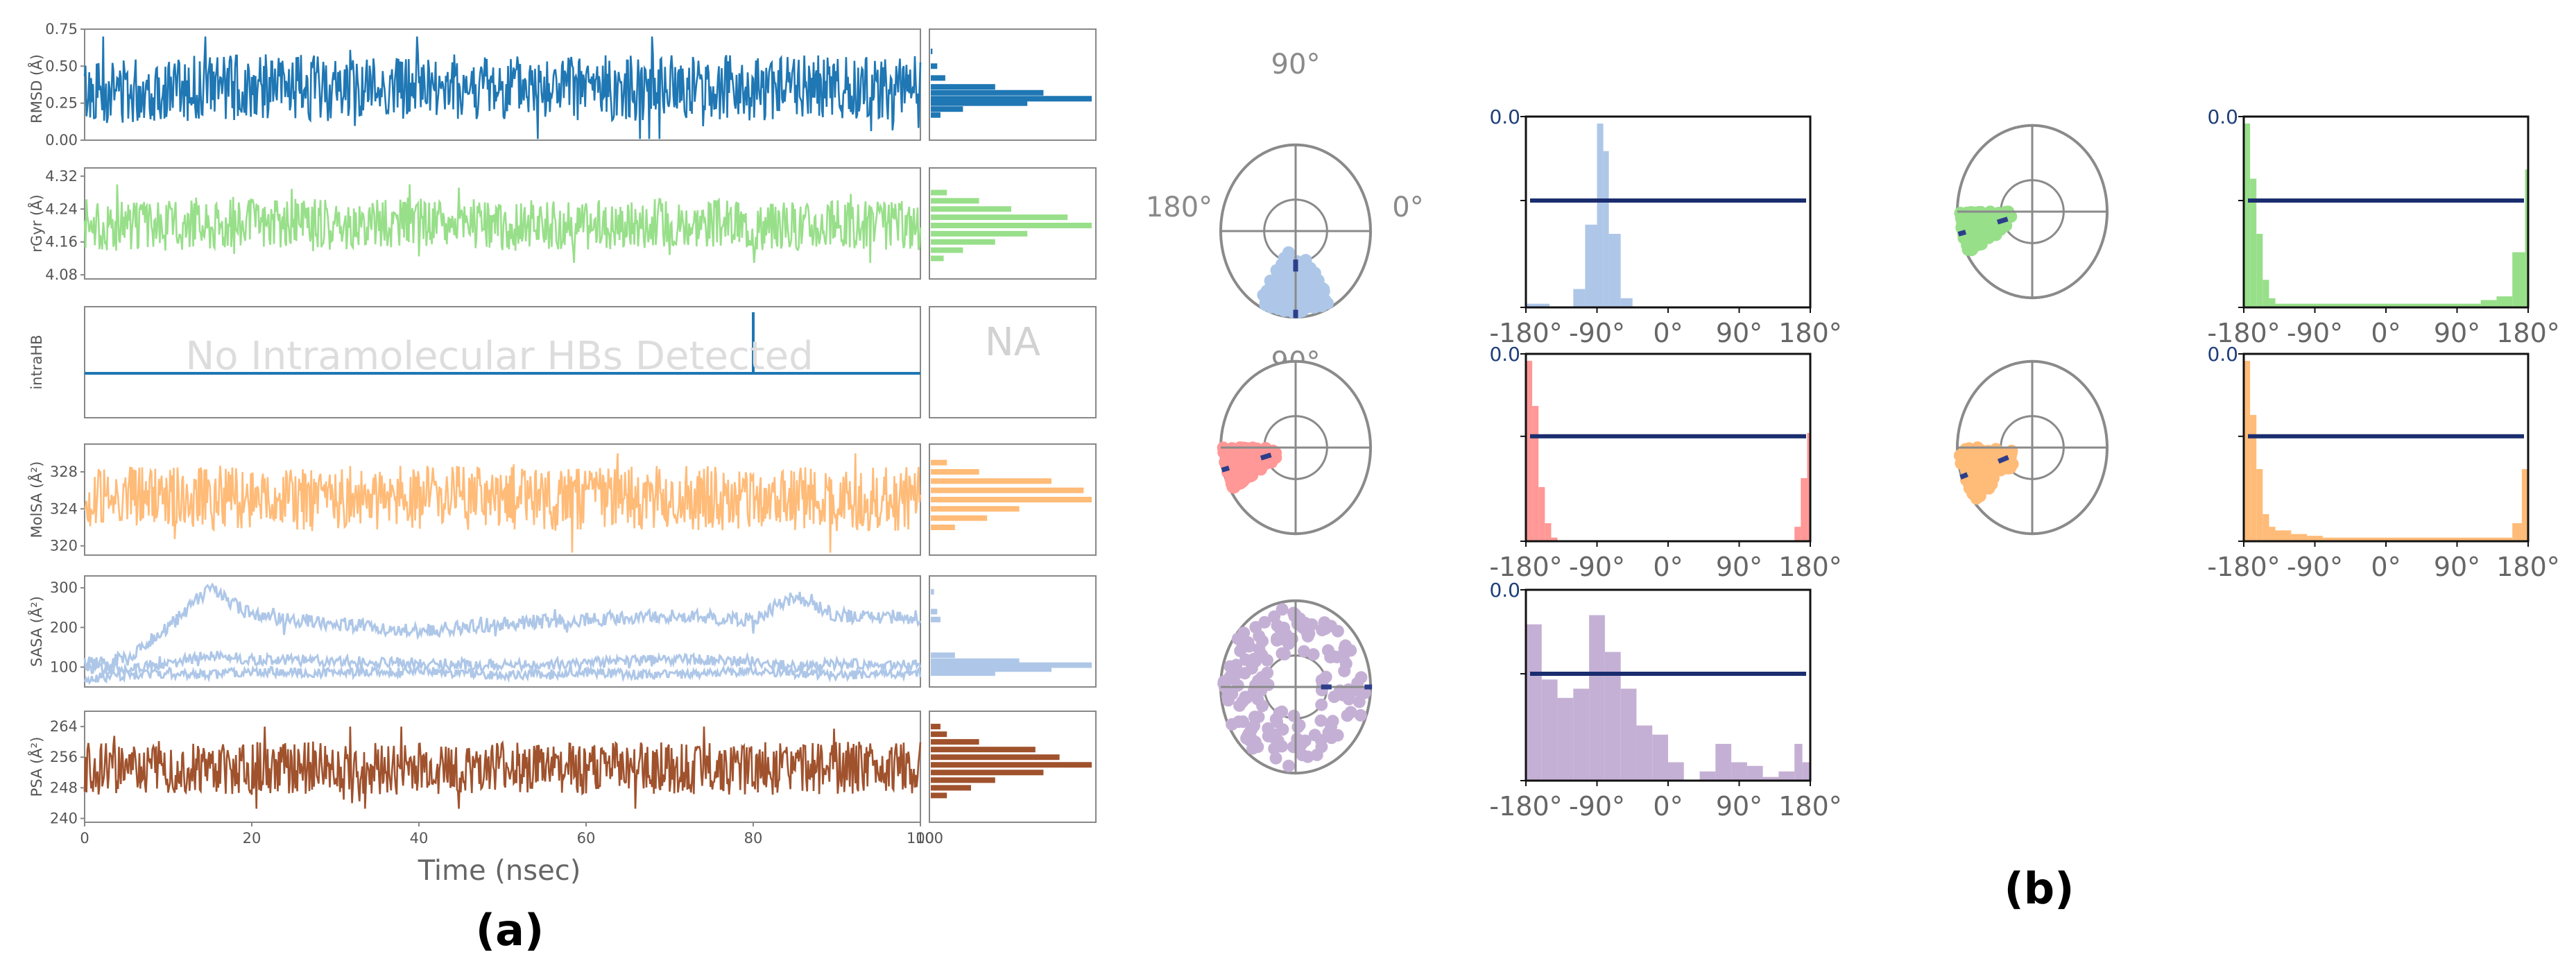 The image size is (2576, 977). I want to click on rmsd-ytick-label: 0.75, so click(61, 29).